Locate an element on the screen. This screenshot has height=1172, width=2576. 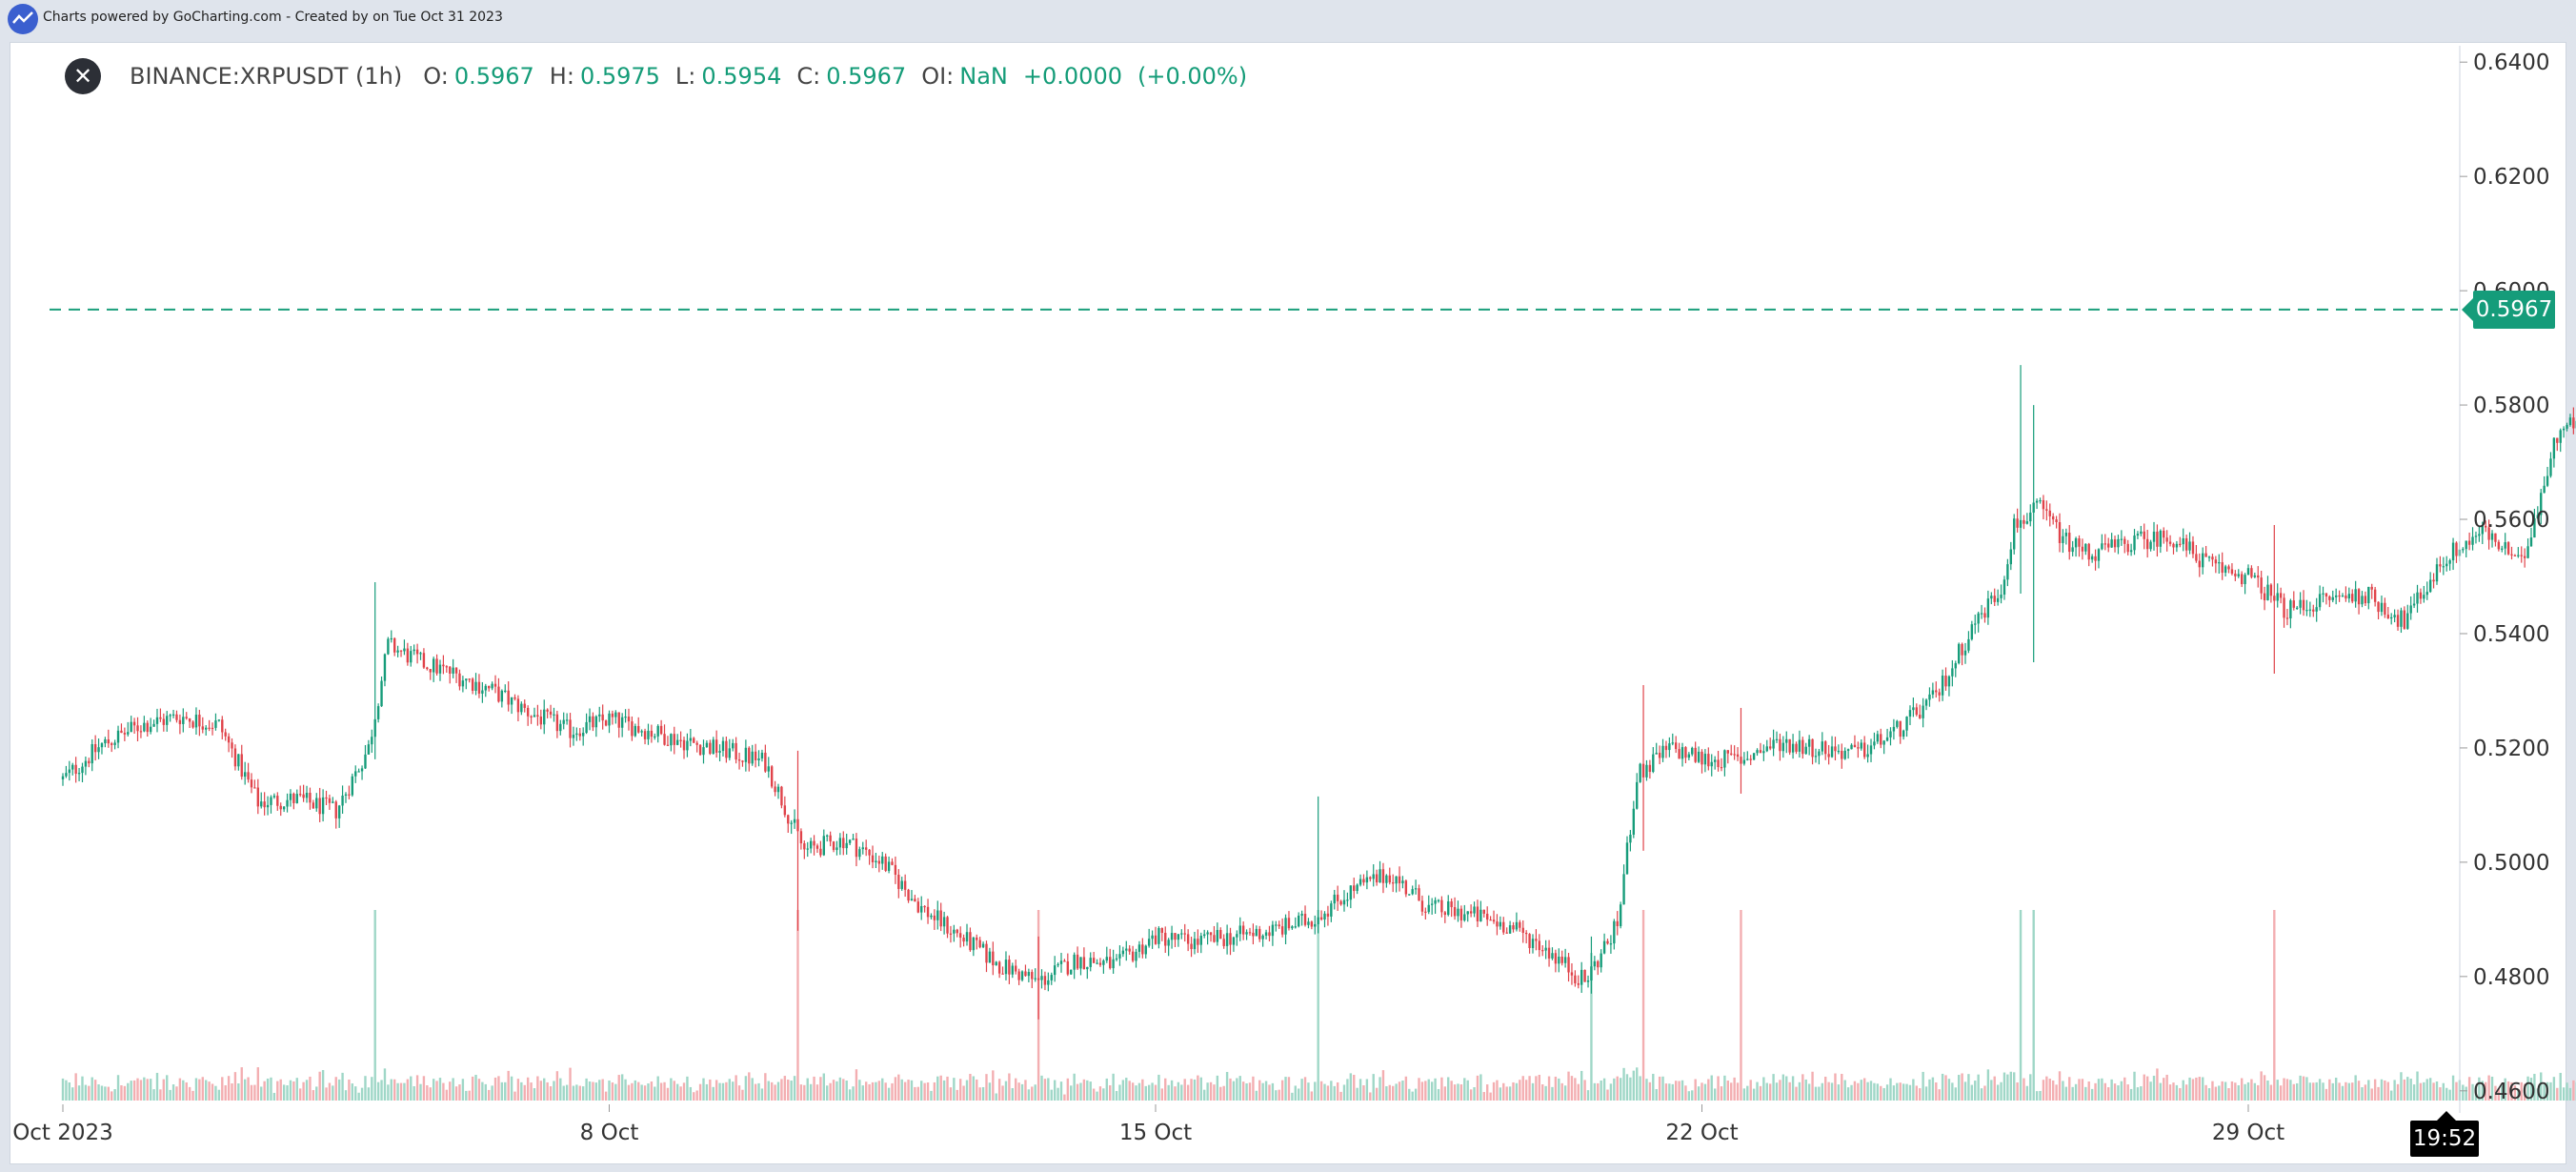
time-axis: Oct 2023 8 Oct 15 Oct 22 Oct 29 Oct is located at coordinates (1148, 1124).